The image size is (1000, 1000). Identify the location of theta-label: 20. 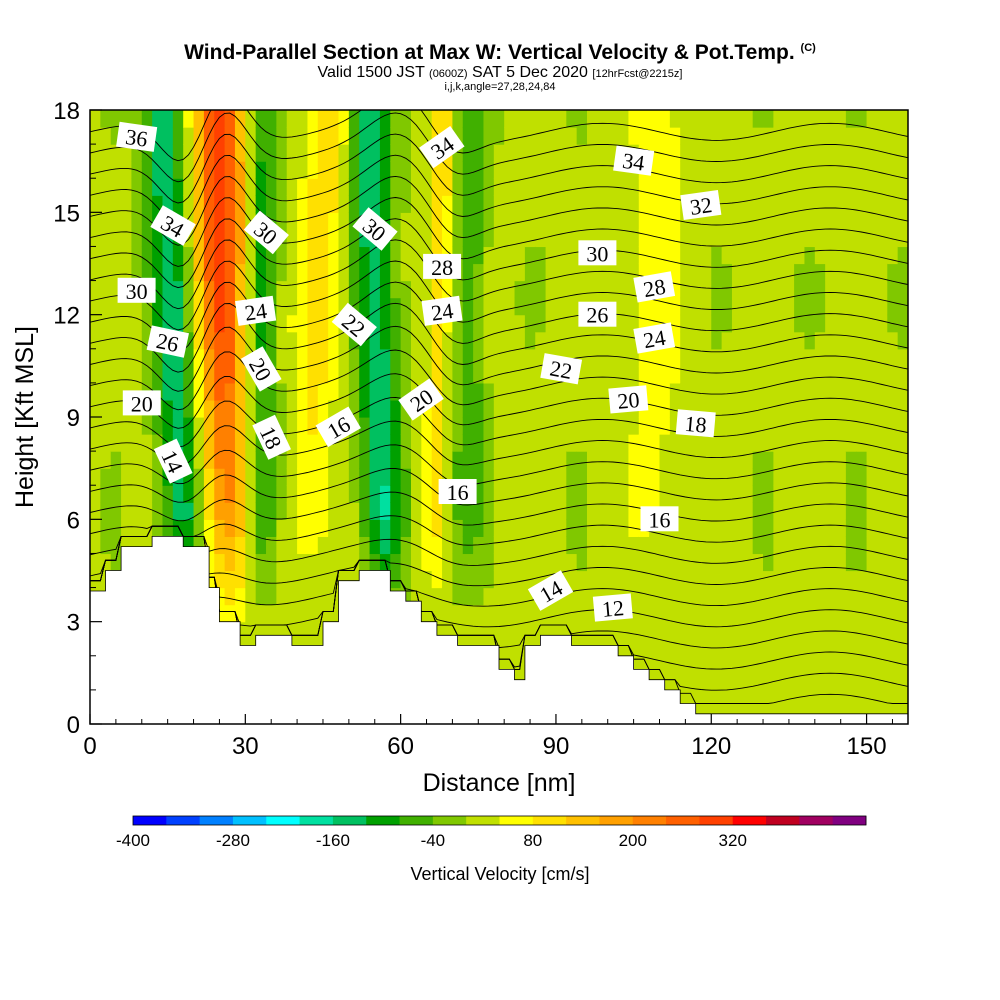
(628, 399).